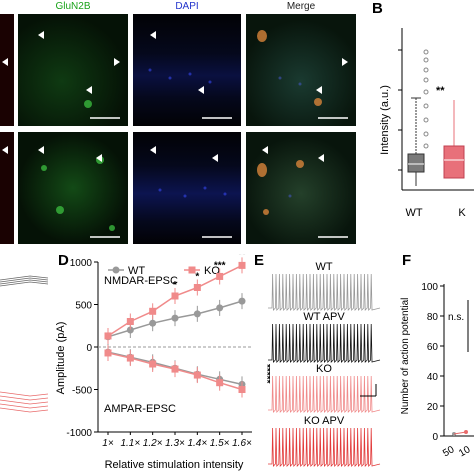  Describe the element at coordinates (449, 451) in the screenshot. I see `ap-count-xtick-50: 50` at that location.